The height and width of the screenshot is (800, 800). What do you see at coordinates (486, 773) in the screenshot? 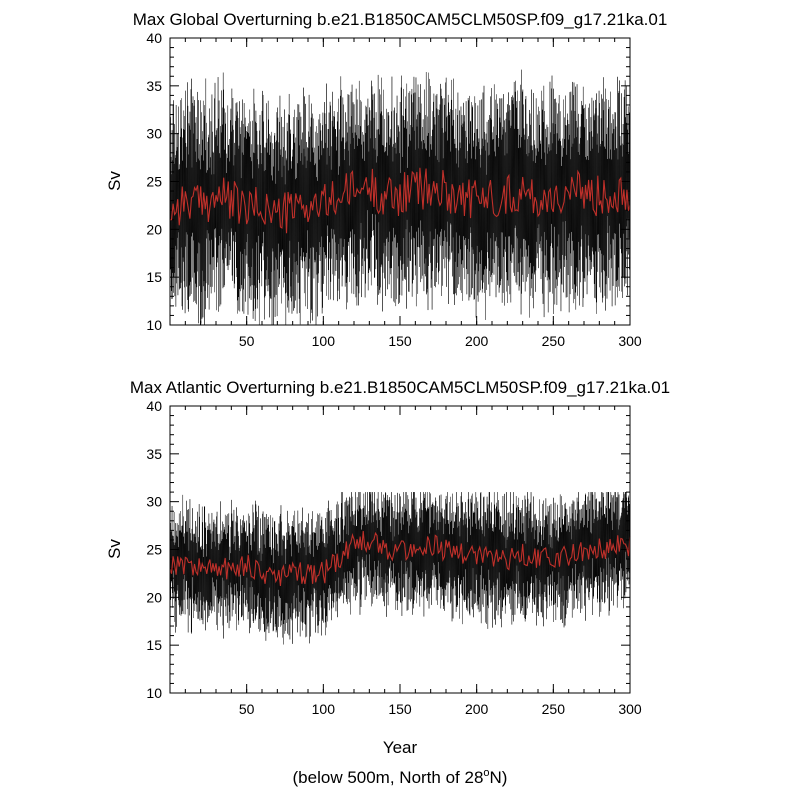
I see `footnote-degree: o` at bounding box center [486, 773].